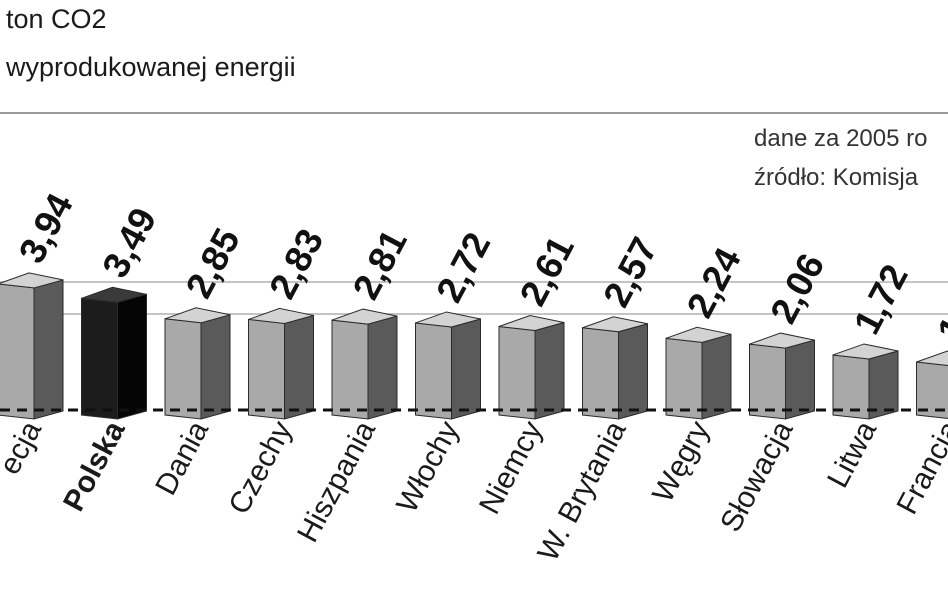 This screenshot has height=593, width=948. What do you see at coordinates (336, 482) in the screenshot?
I see `category-label: Hiszpania` at bounding box center [336, 482].